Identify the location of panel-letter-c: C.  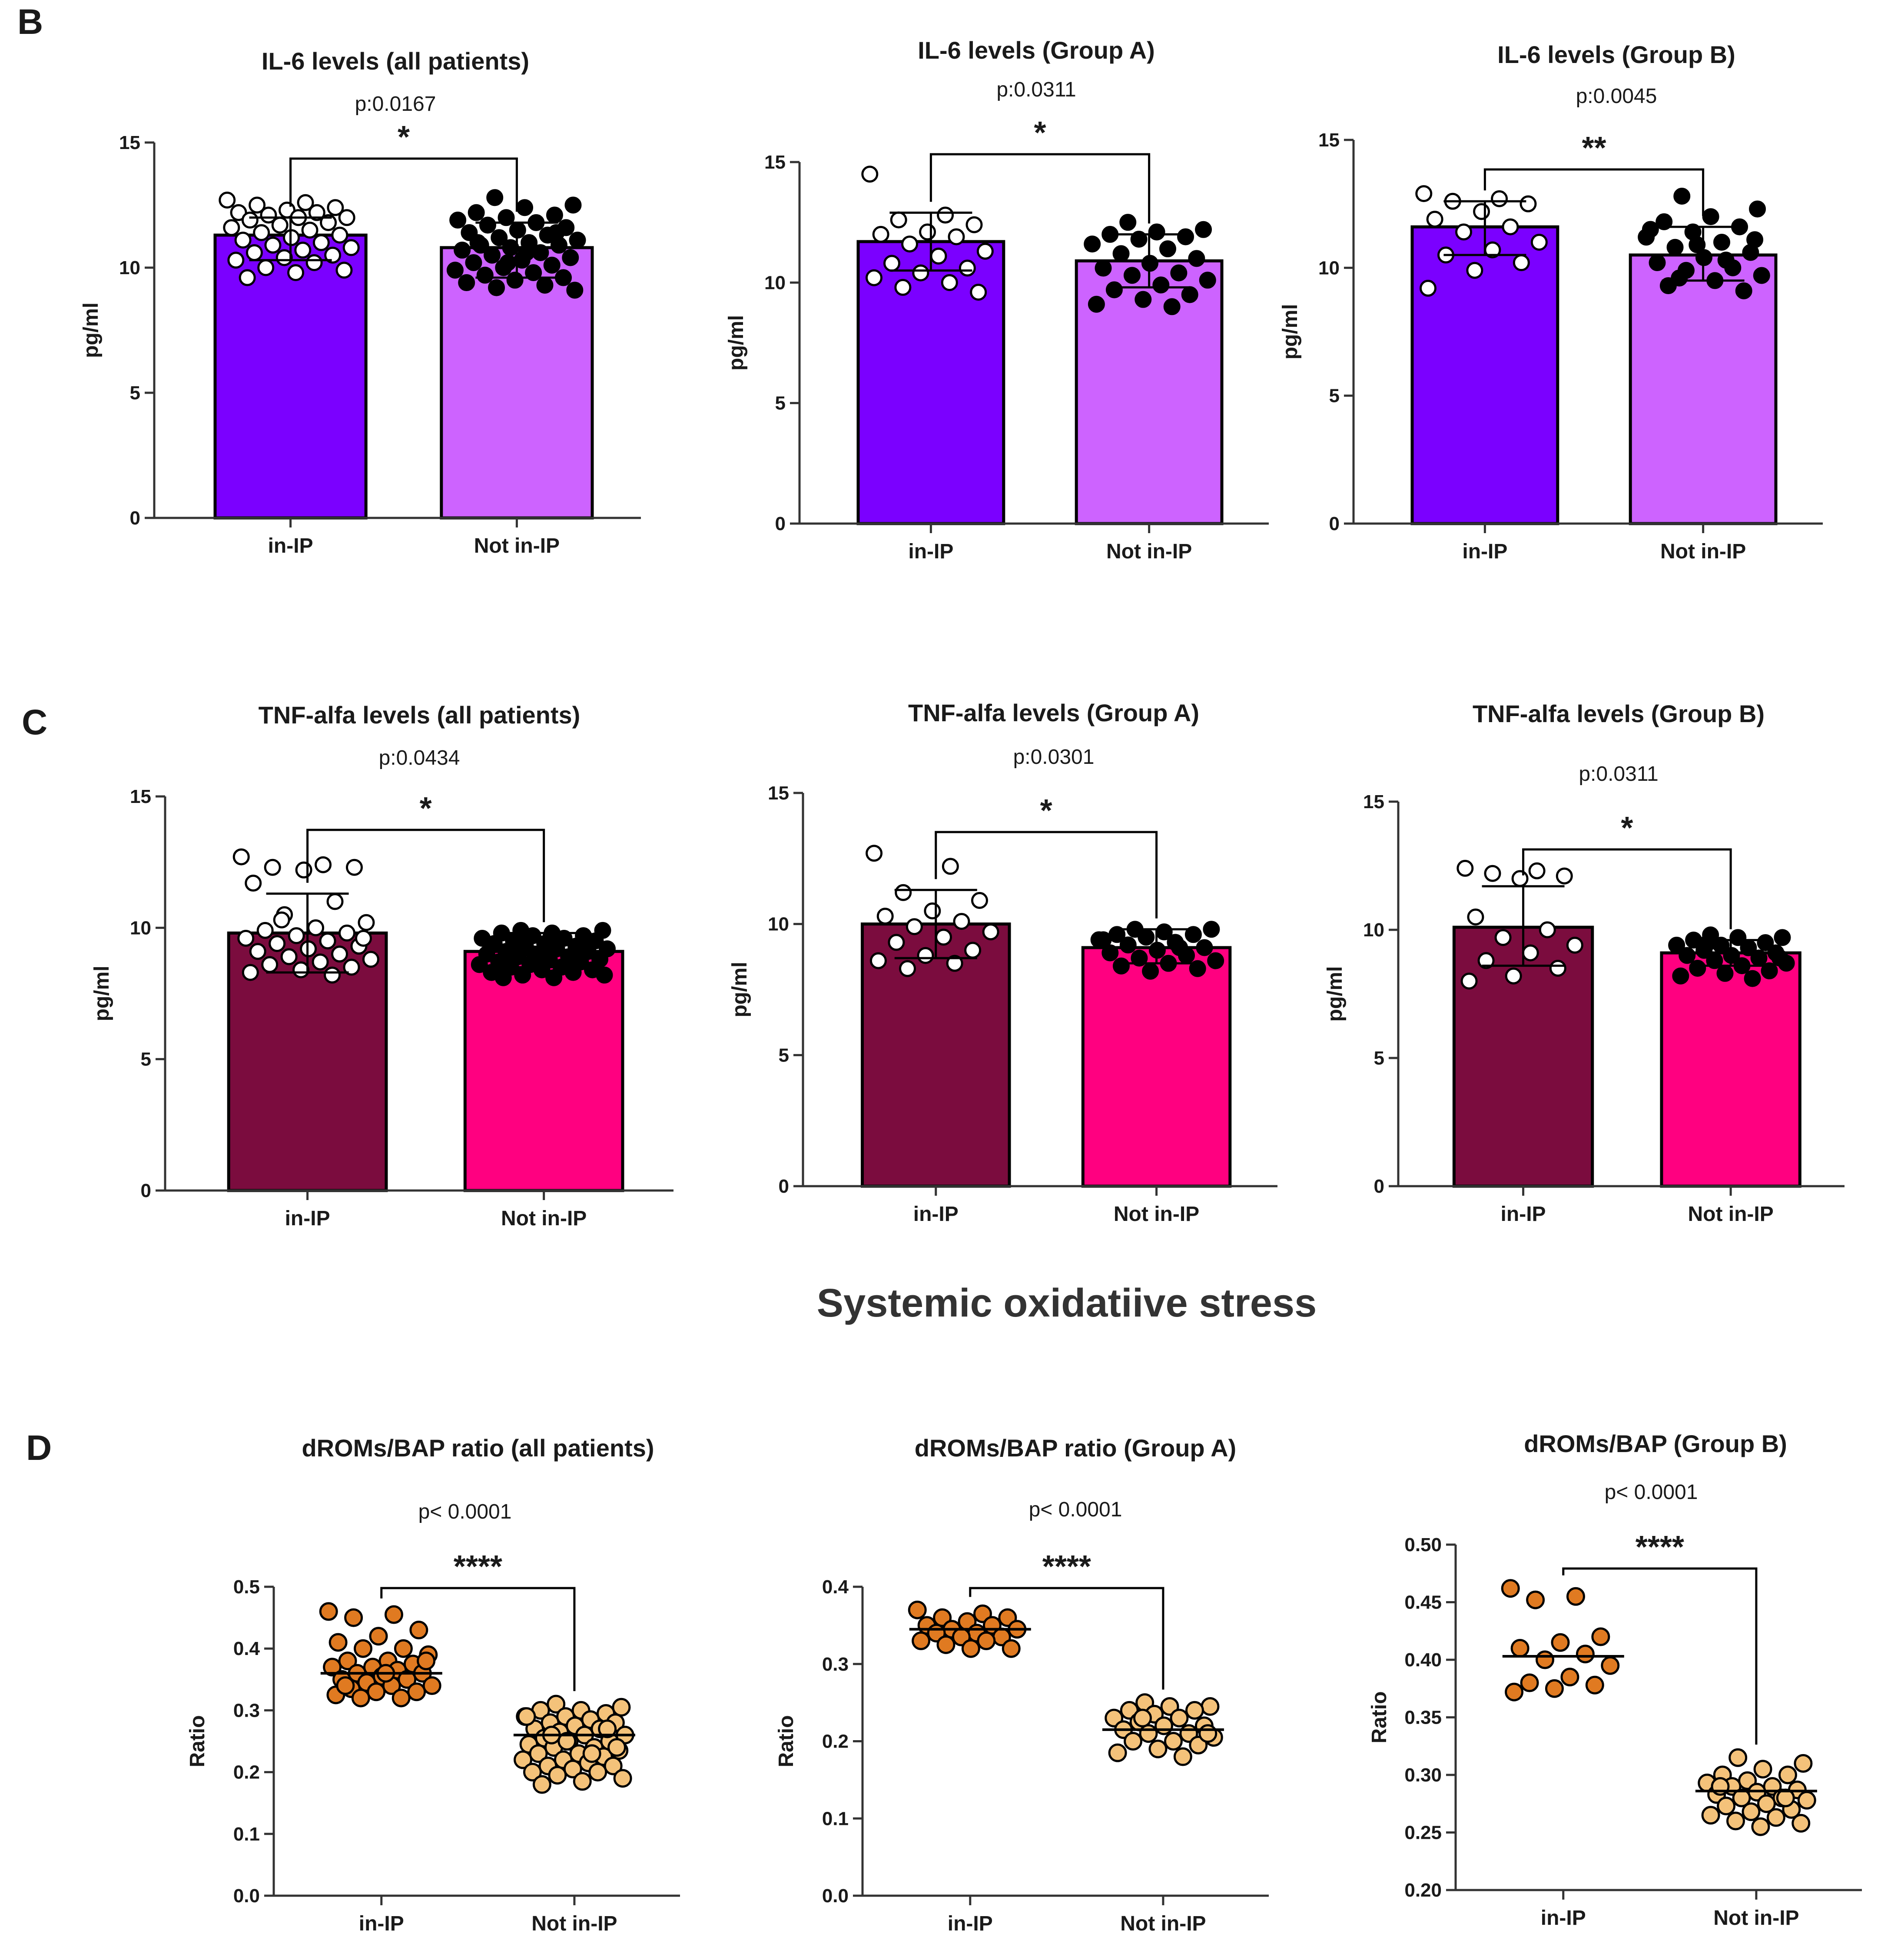
(35, 722).